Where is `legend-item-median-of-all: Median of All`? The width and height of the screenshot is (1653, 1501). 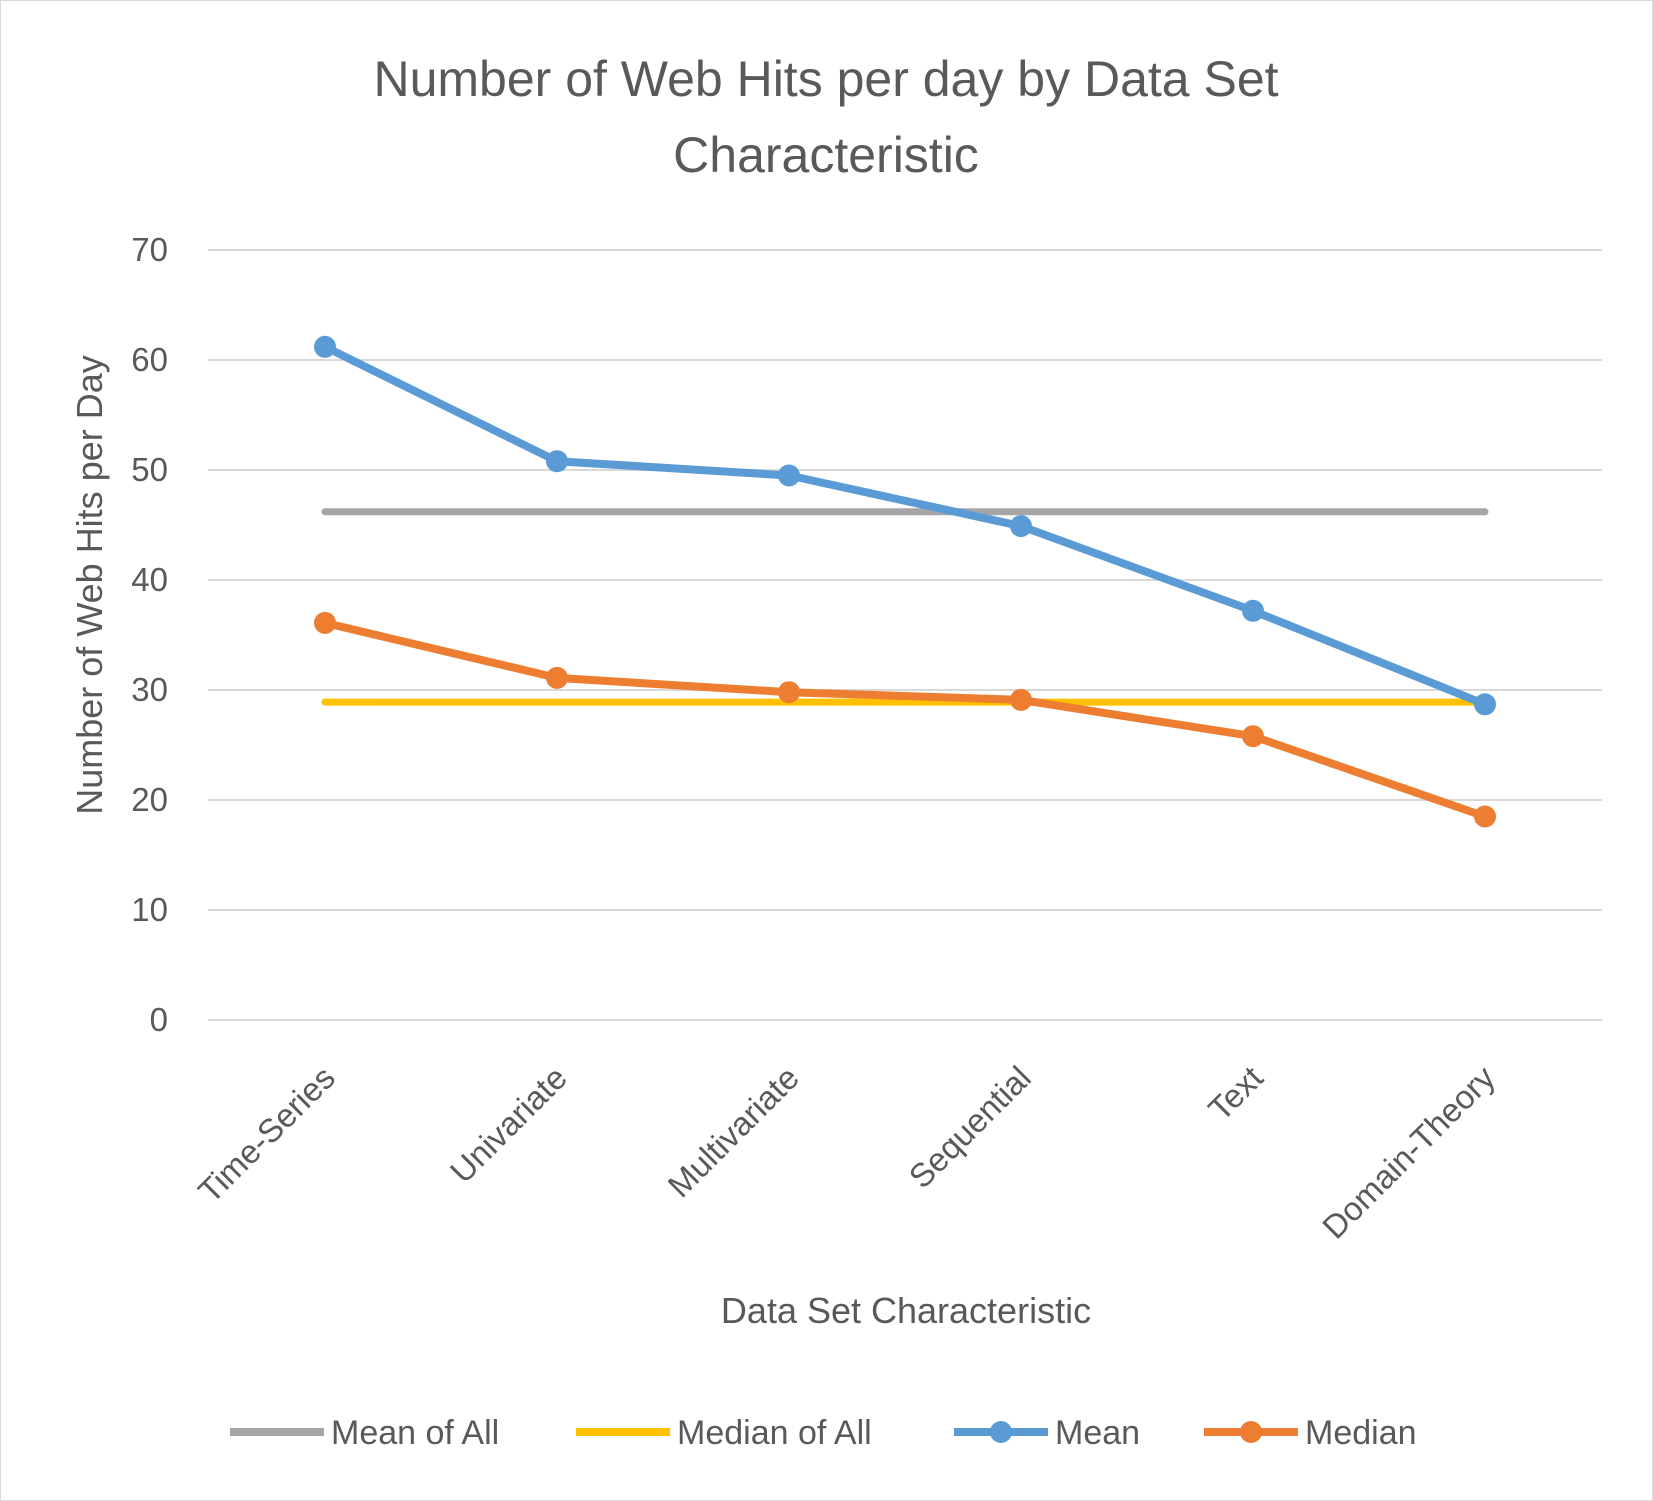 legend-item-median-of-all: Median of All is located at coordinates (724, 1433).